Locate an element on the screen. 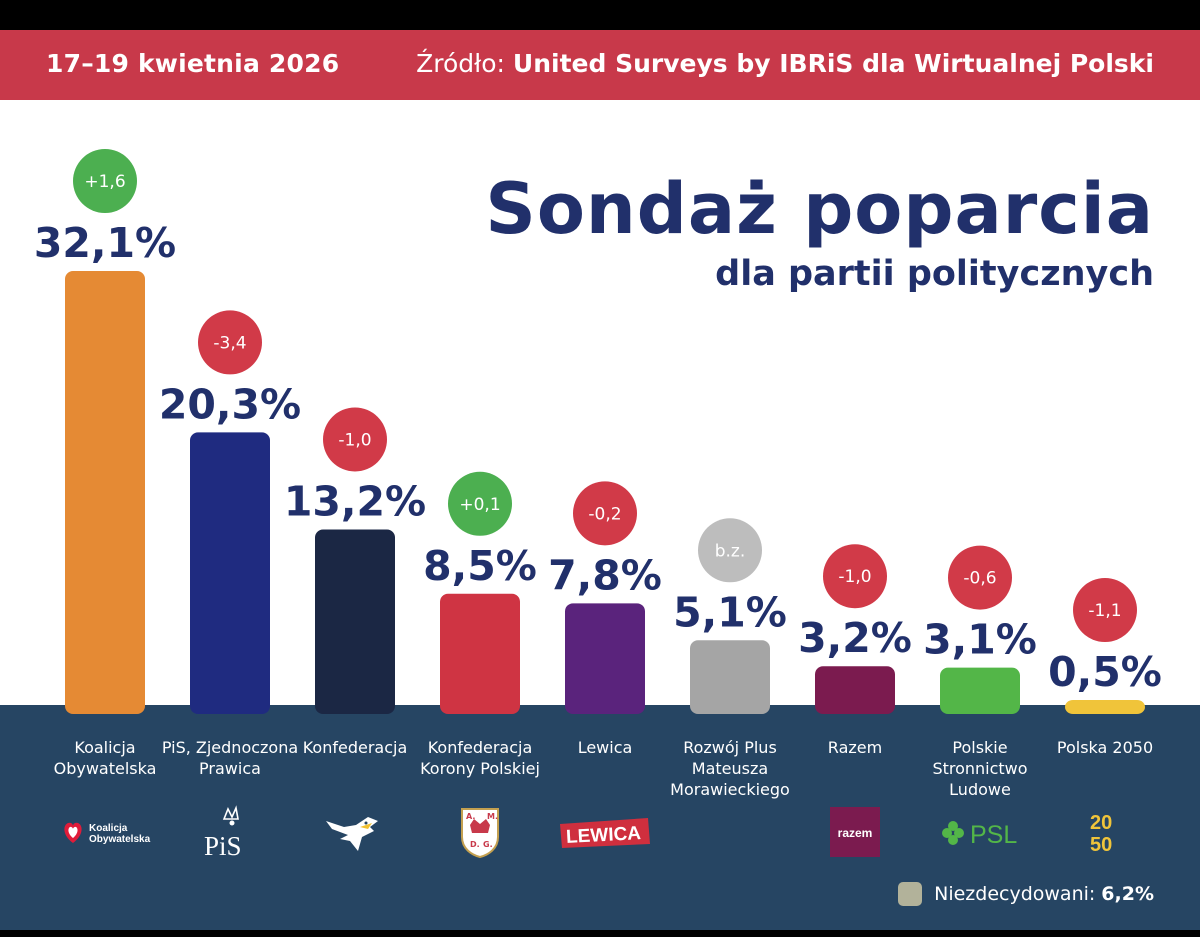 The height and width of the screenshot is (937, 1200). bar-value-label: 3,2% is located at coordinates (855, 638).